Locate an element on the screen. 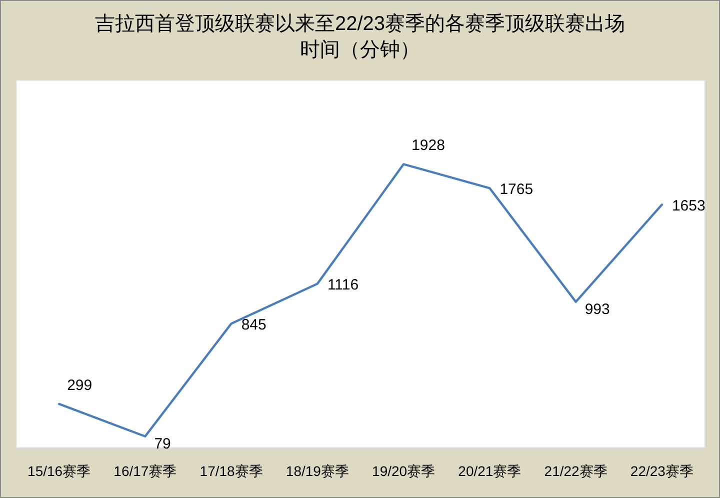 The height and width of the screenshot is (498, 720). data-label: 845 is located at coordinates (253, 325).